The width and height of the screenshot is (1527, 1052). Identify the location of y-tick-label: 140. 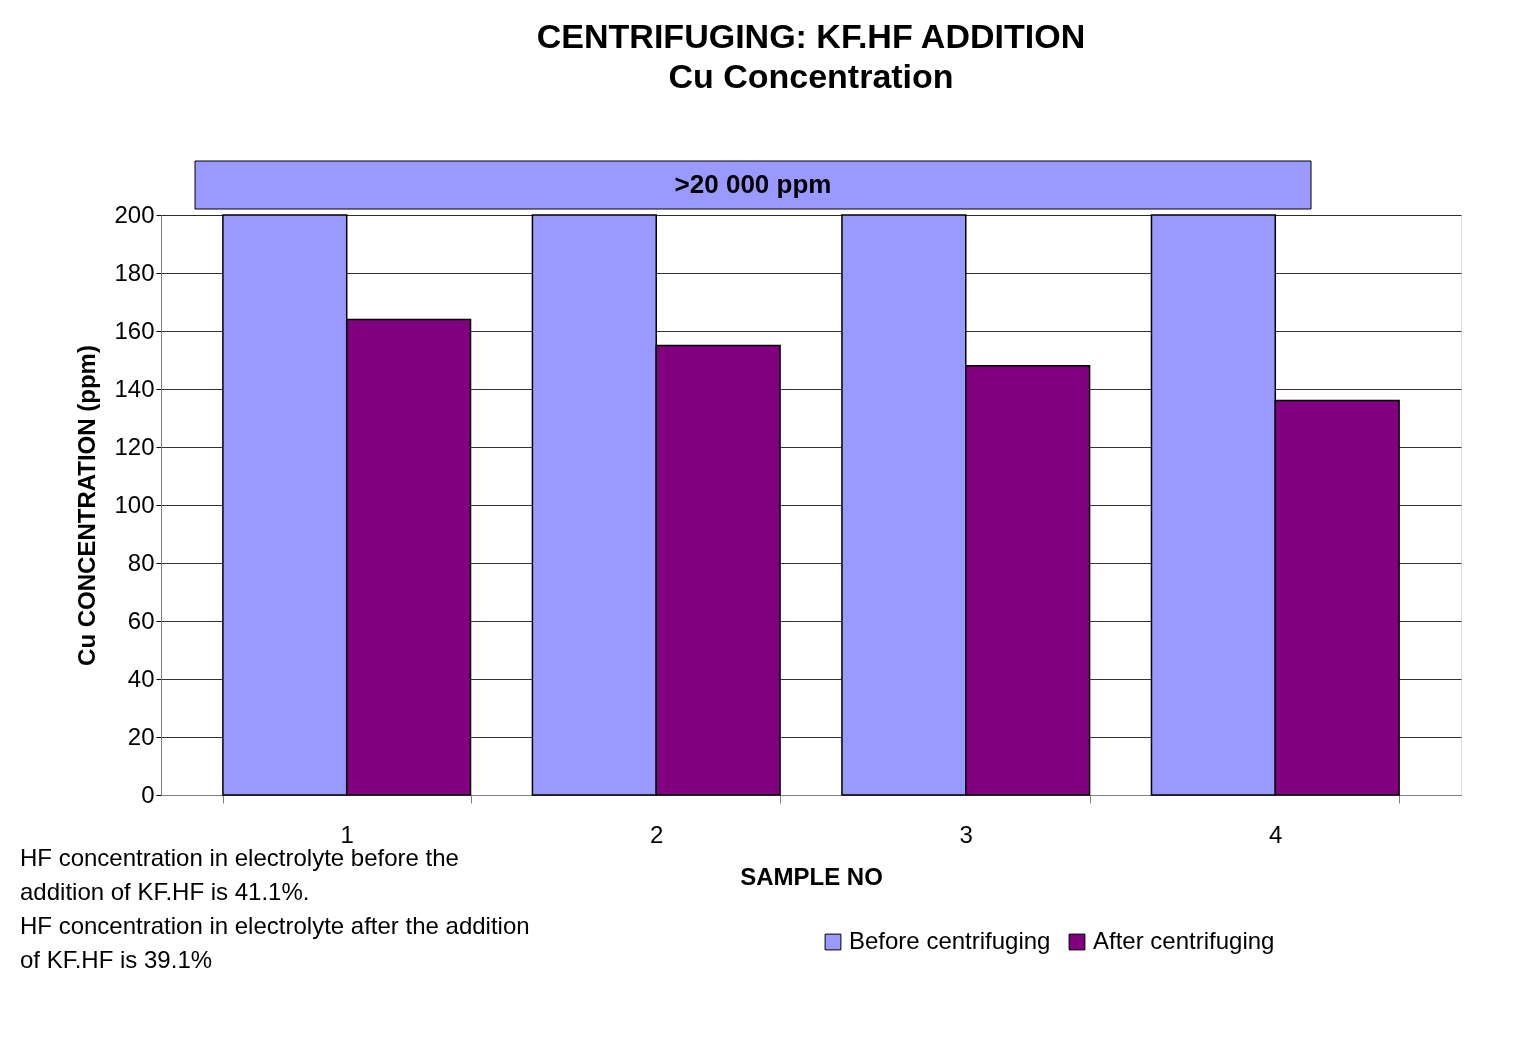
(134, 388).